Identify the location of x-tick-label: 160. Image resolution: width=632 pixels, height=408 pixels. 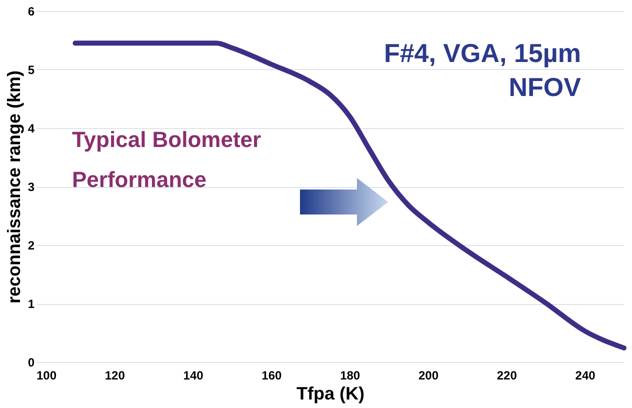
(272, 375).